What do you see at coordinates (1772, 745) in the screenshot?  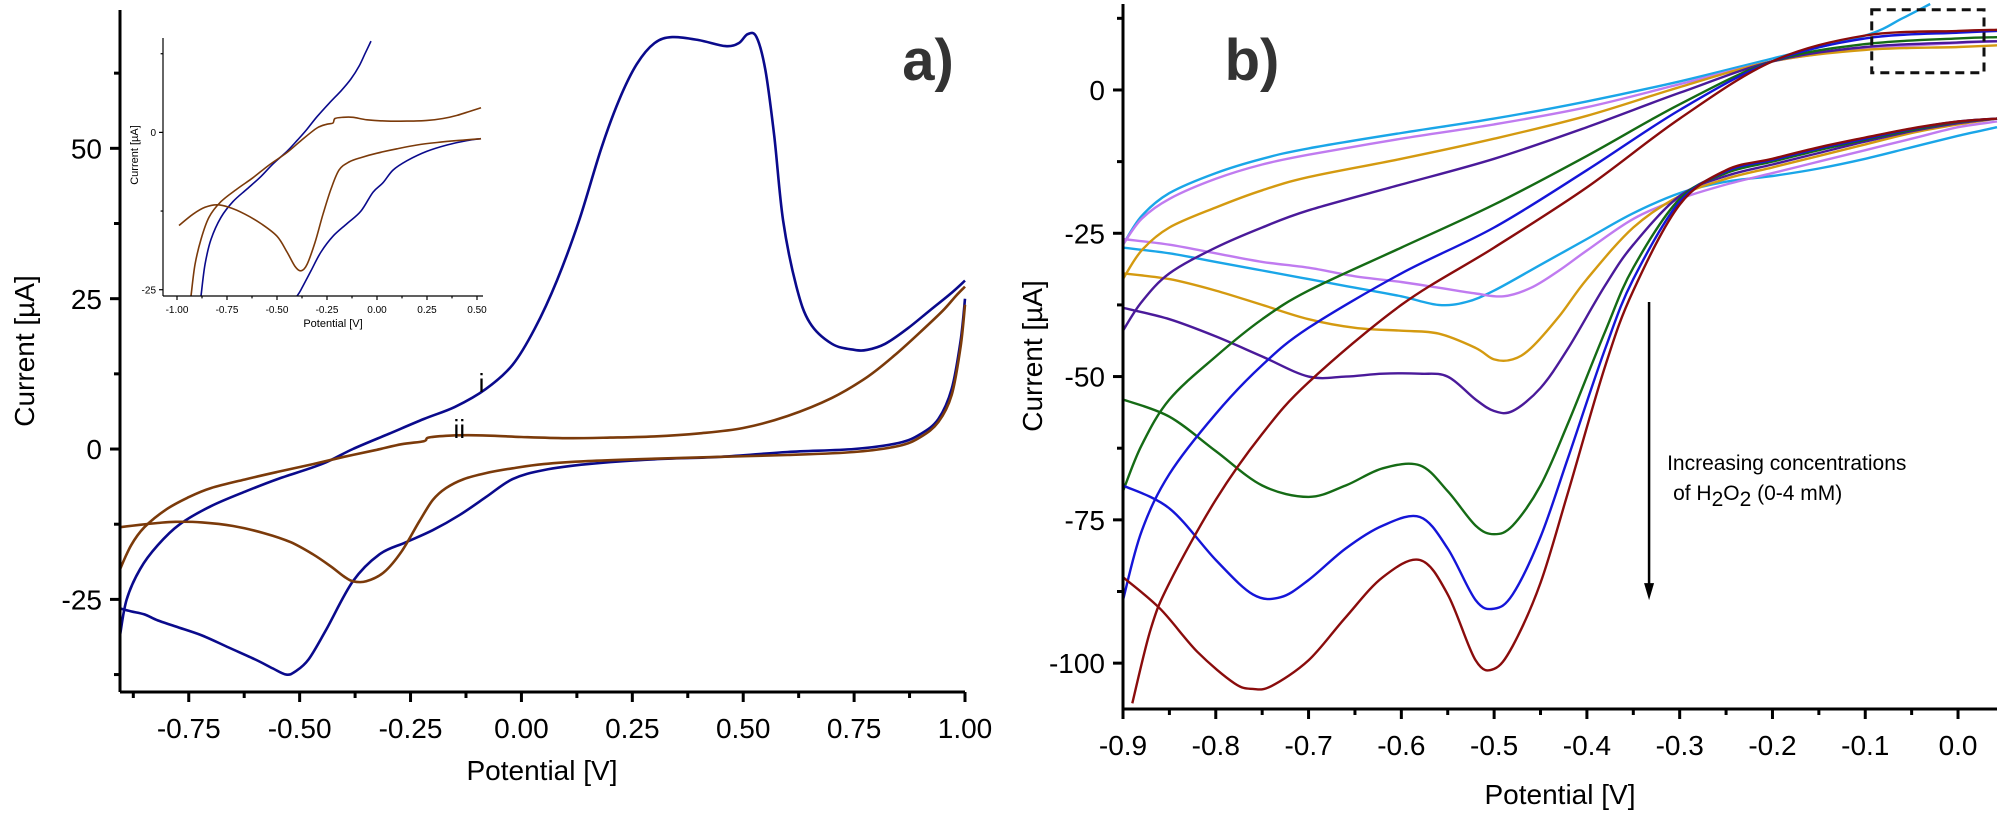 I see `x-tick-label: -0.2` at bounding box center [1772, 745].